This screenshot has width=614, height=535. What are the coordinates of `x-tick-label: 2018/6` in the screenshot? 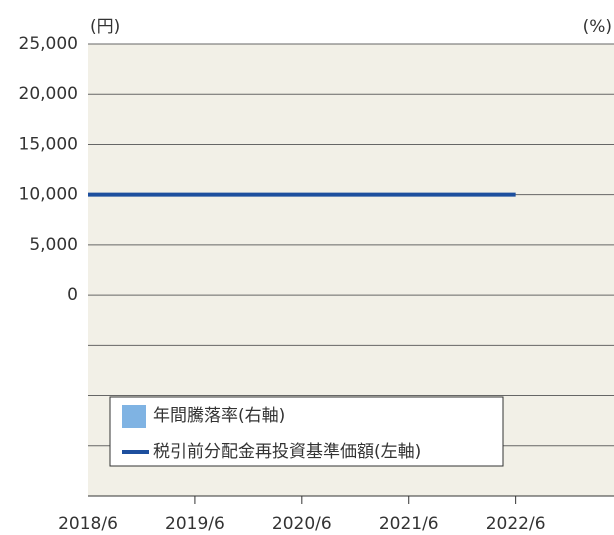 It's located at (88, 524).